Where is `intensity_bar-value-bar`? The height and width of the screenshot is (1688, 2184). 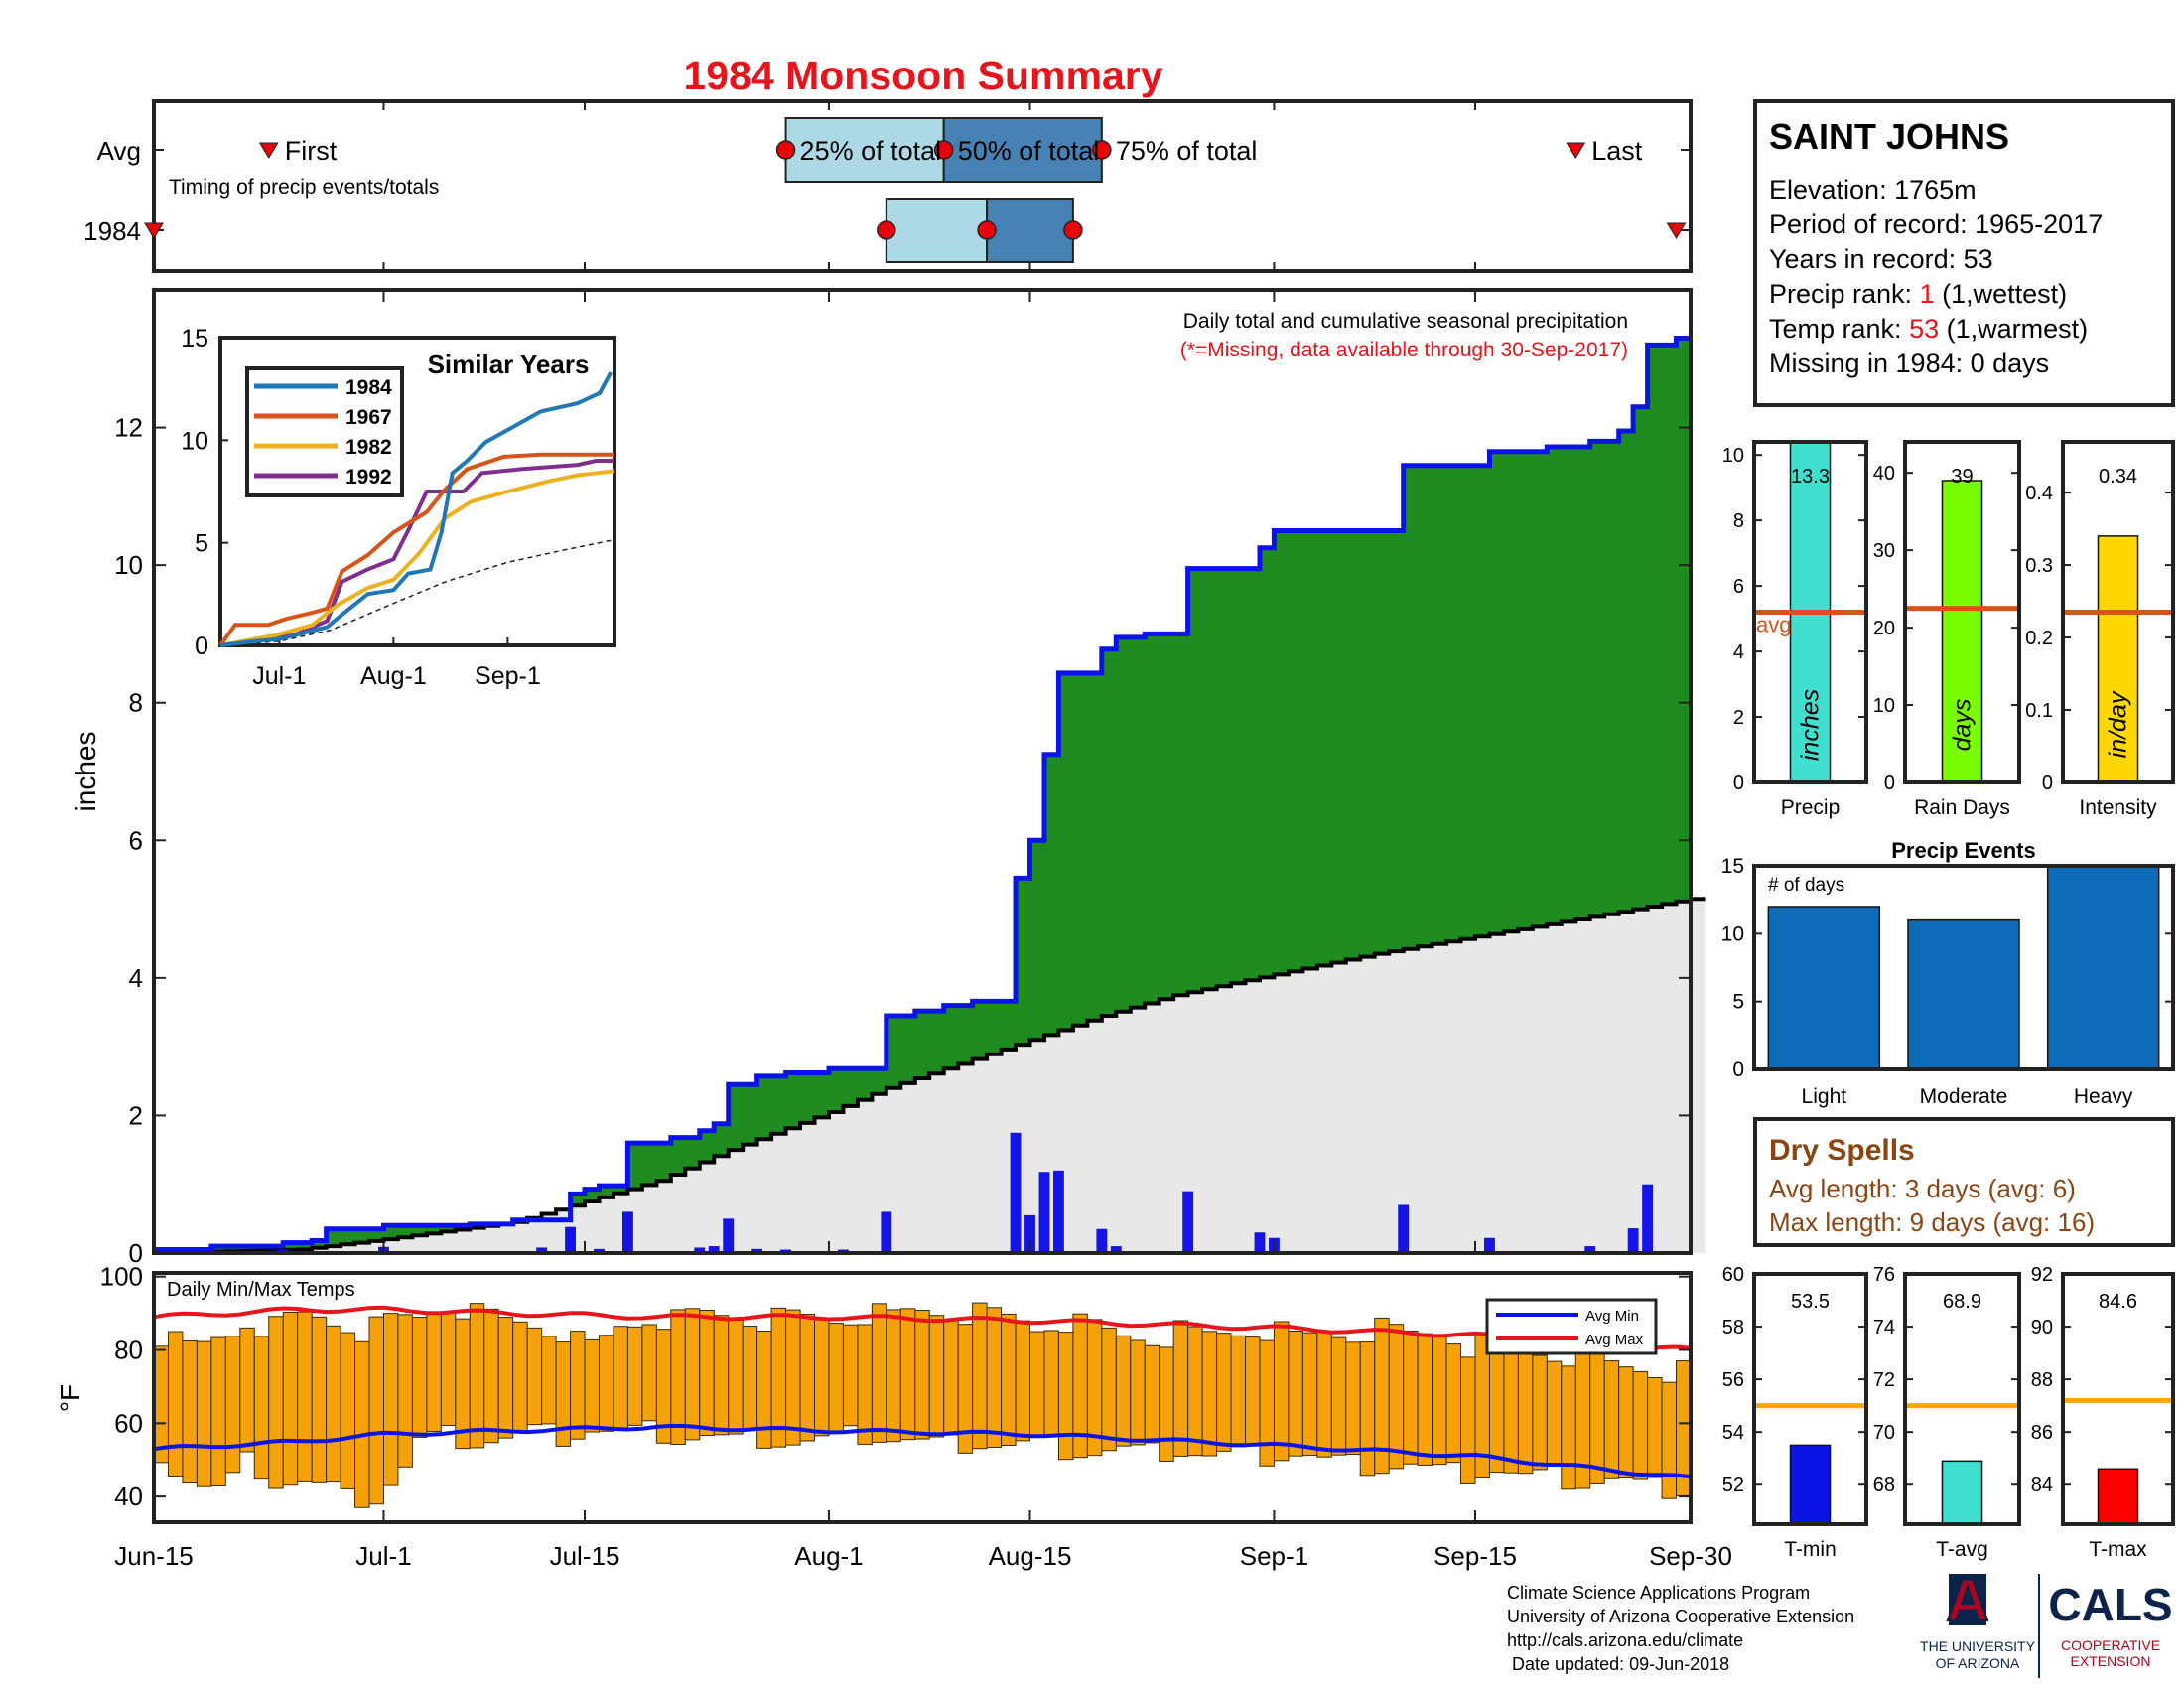
intensity_bar-value-bar is located at coordinates (2118, 659).